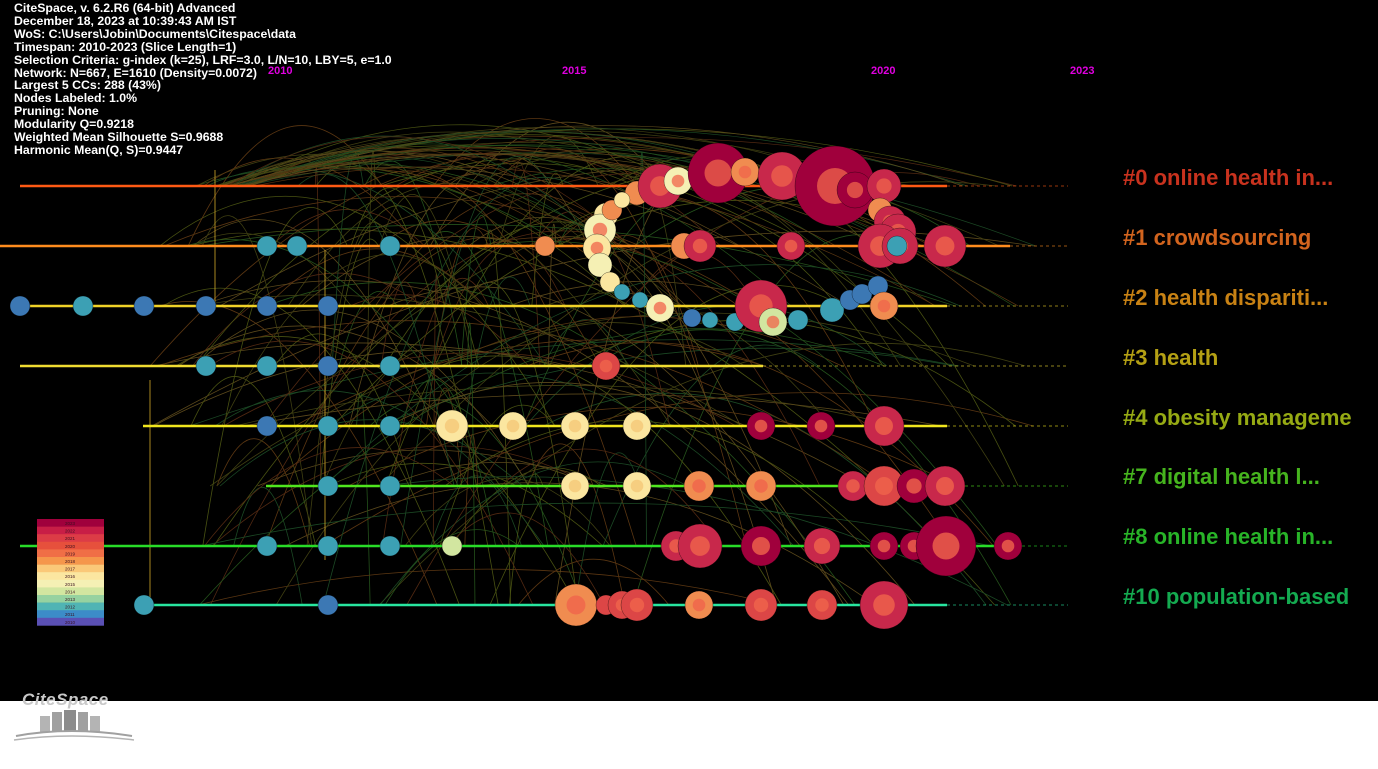 This screenshot has width=1378, height=769. What do you see at coordinates (1236, 596) in the screenshot?
I see `cluster-label-10: #10 population-based` at bounding box center [1236, 596].